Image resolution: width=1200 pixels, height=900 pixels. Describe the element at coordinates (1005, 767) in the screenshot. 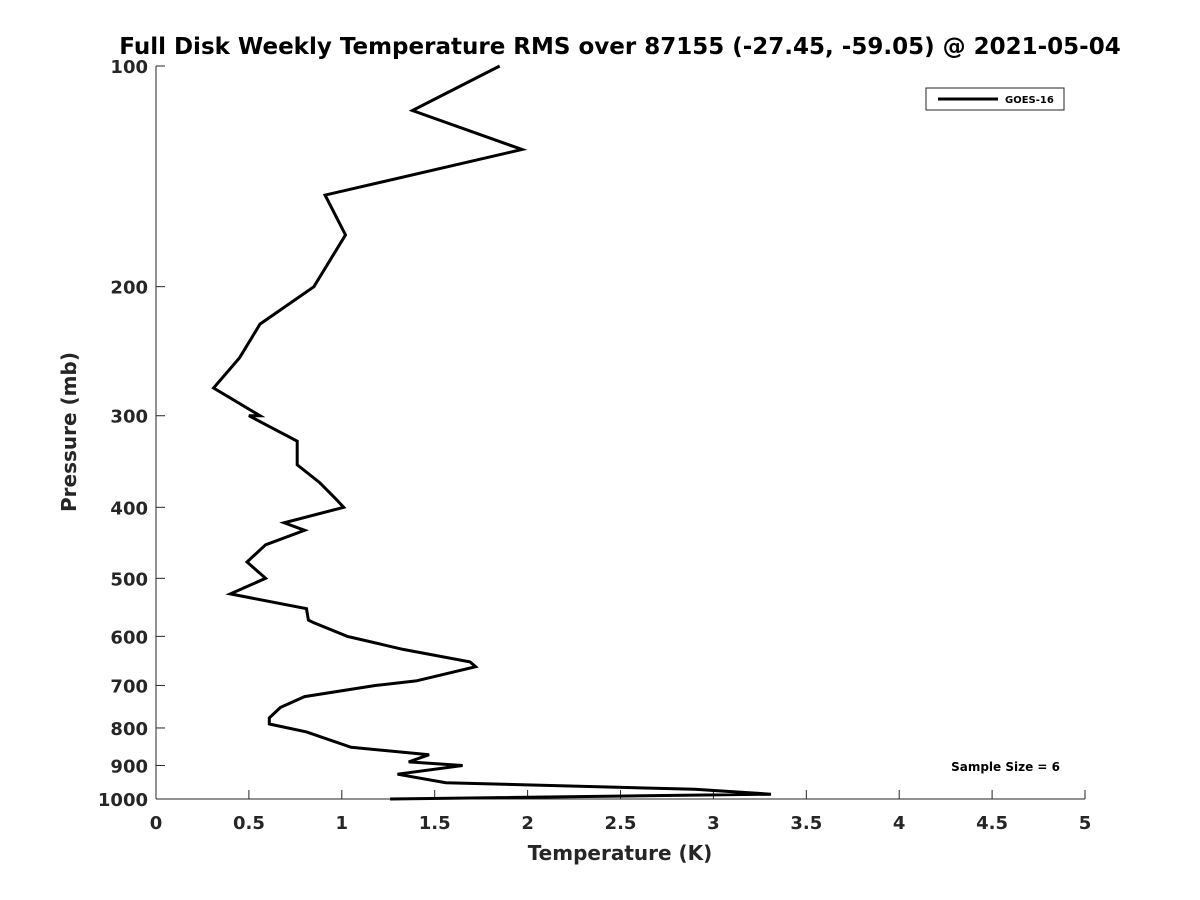

I see `sample-size-annotation: Sample Size = 6` at that location.